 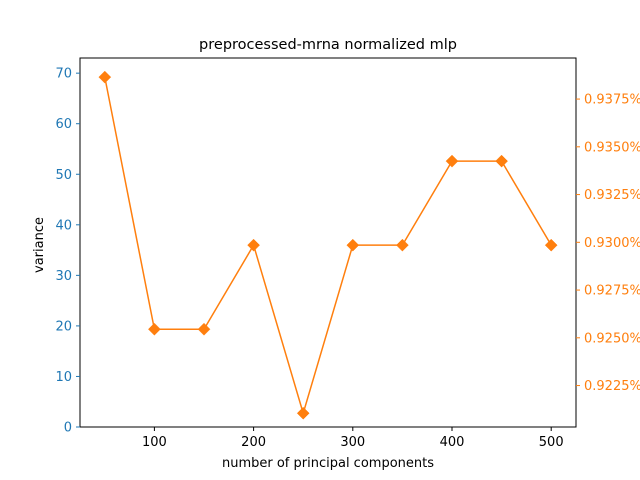 What do you see at coordinates (63, 276) in the screenshot?
I see `y-tick-label: 30` at bounding box center [63, 276].